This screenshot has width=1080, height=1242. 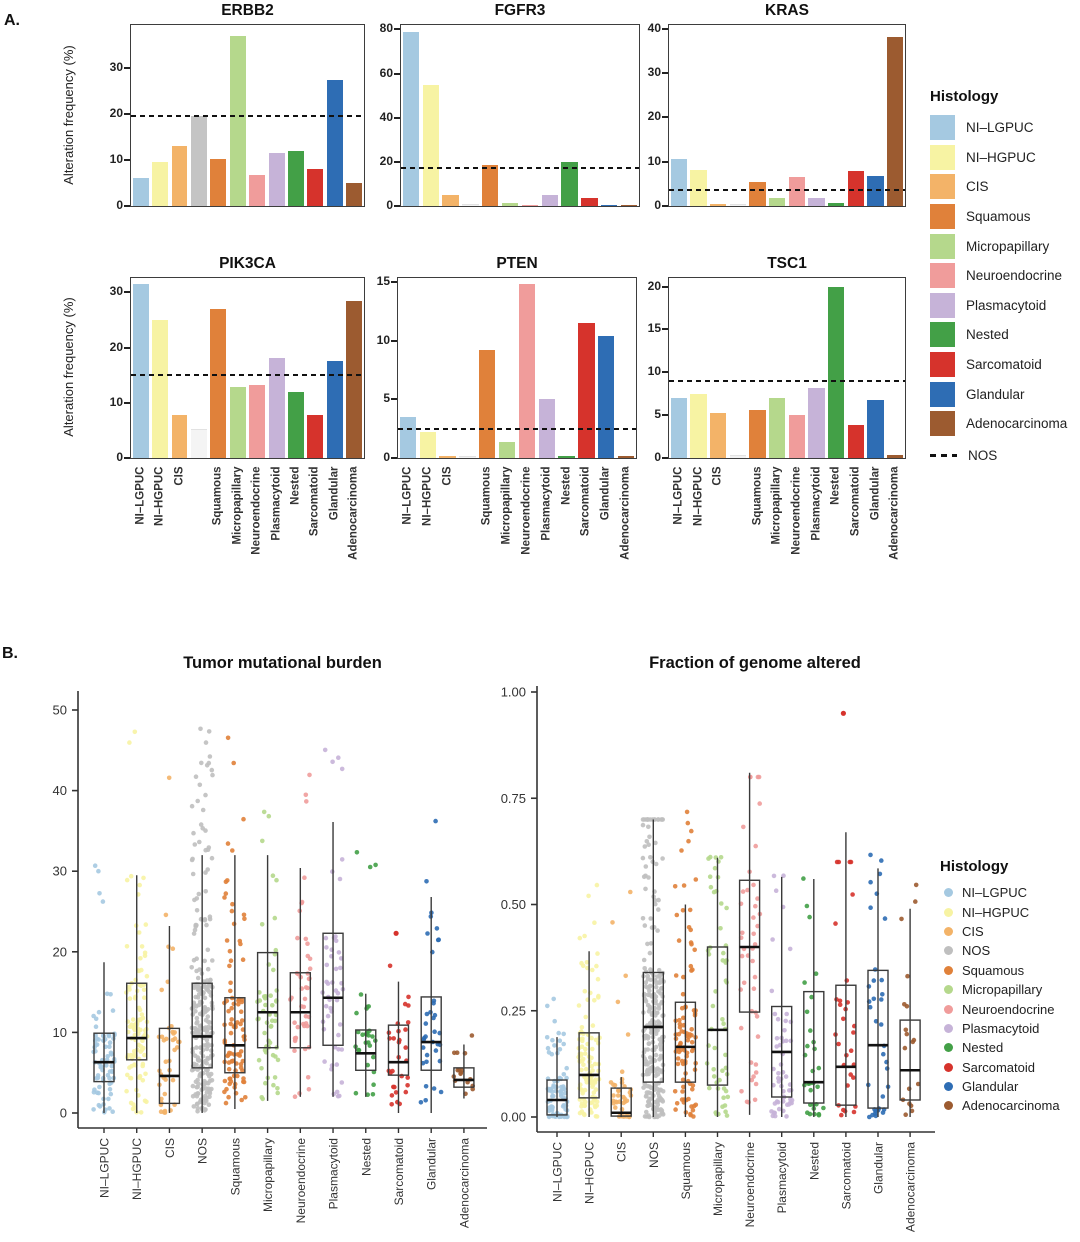 I want to click on y-tick-label: 0, so click(x=386, y=457).